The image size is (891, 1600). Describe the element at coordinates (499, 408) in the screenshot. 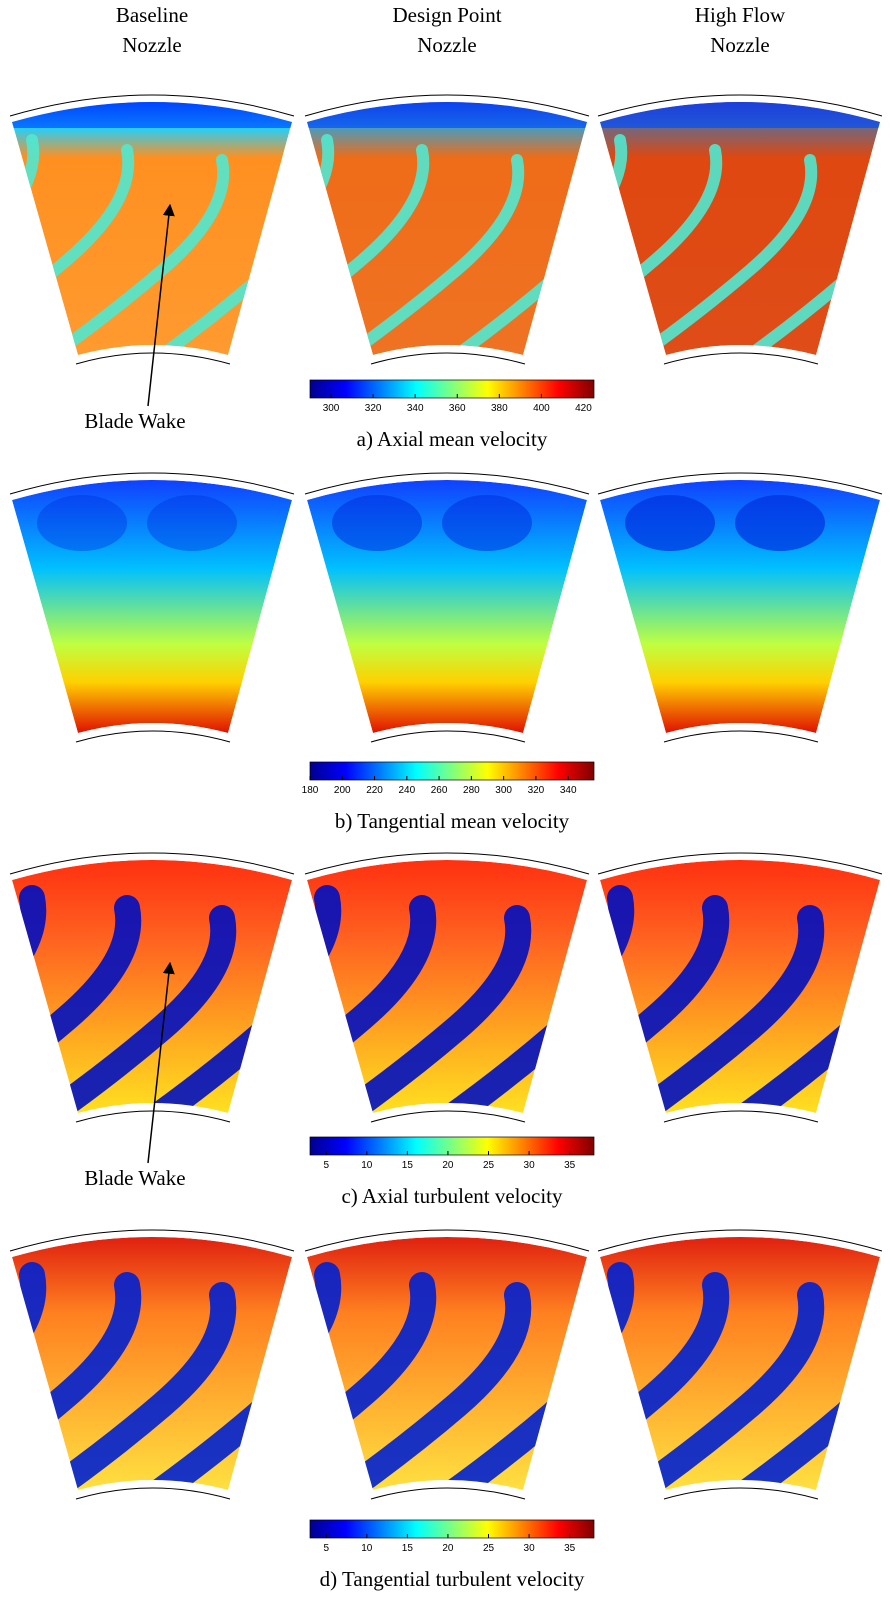

I see `colorbar-tick-label: 380` at that location.